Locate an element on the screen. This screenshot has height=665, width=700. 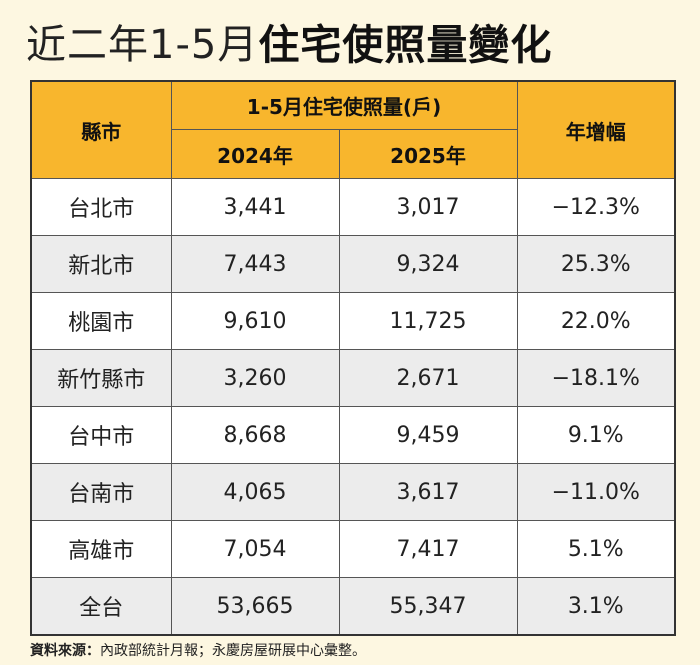
growth-cell: 3.1% is located at coordinates (596, 606).